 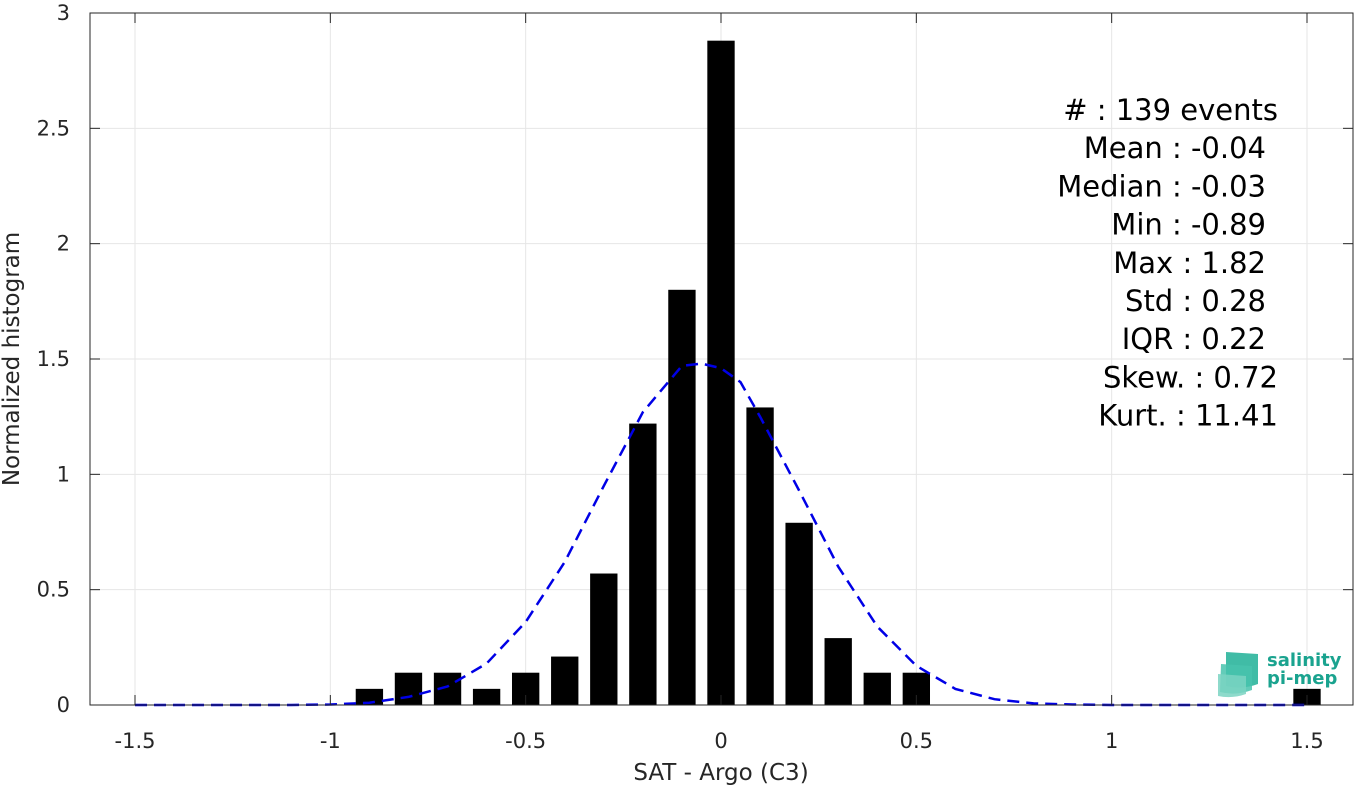 I want to click on y-axis-label: Normalized histogram, so click(x=12, y=359).